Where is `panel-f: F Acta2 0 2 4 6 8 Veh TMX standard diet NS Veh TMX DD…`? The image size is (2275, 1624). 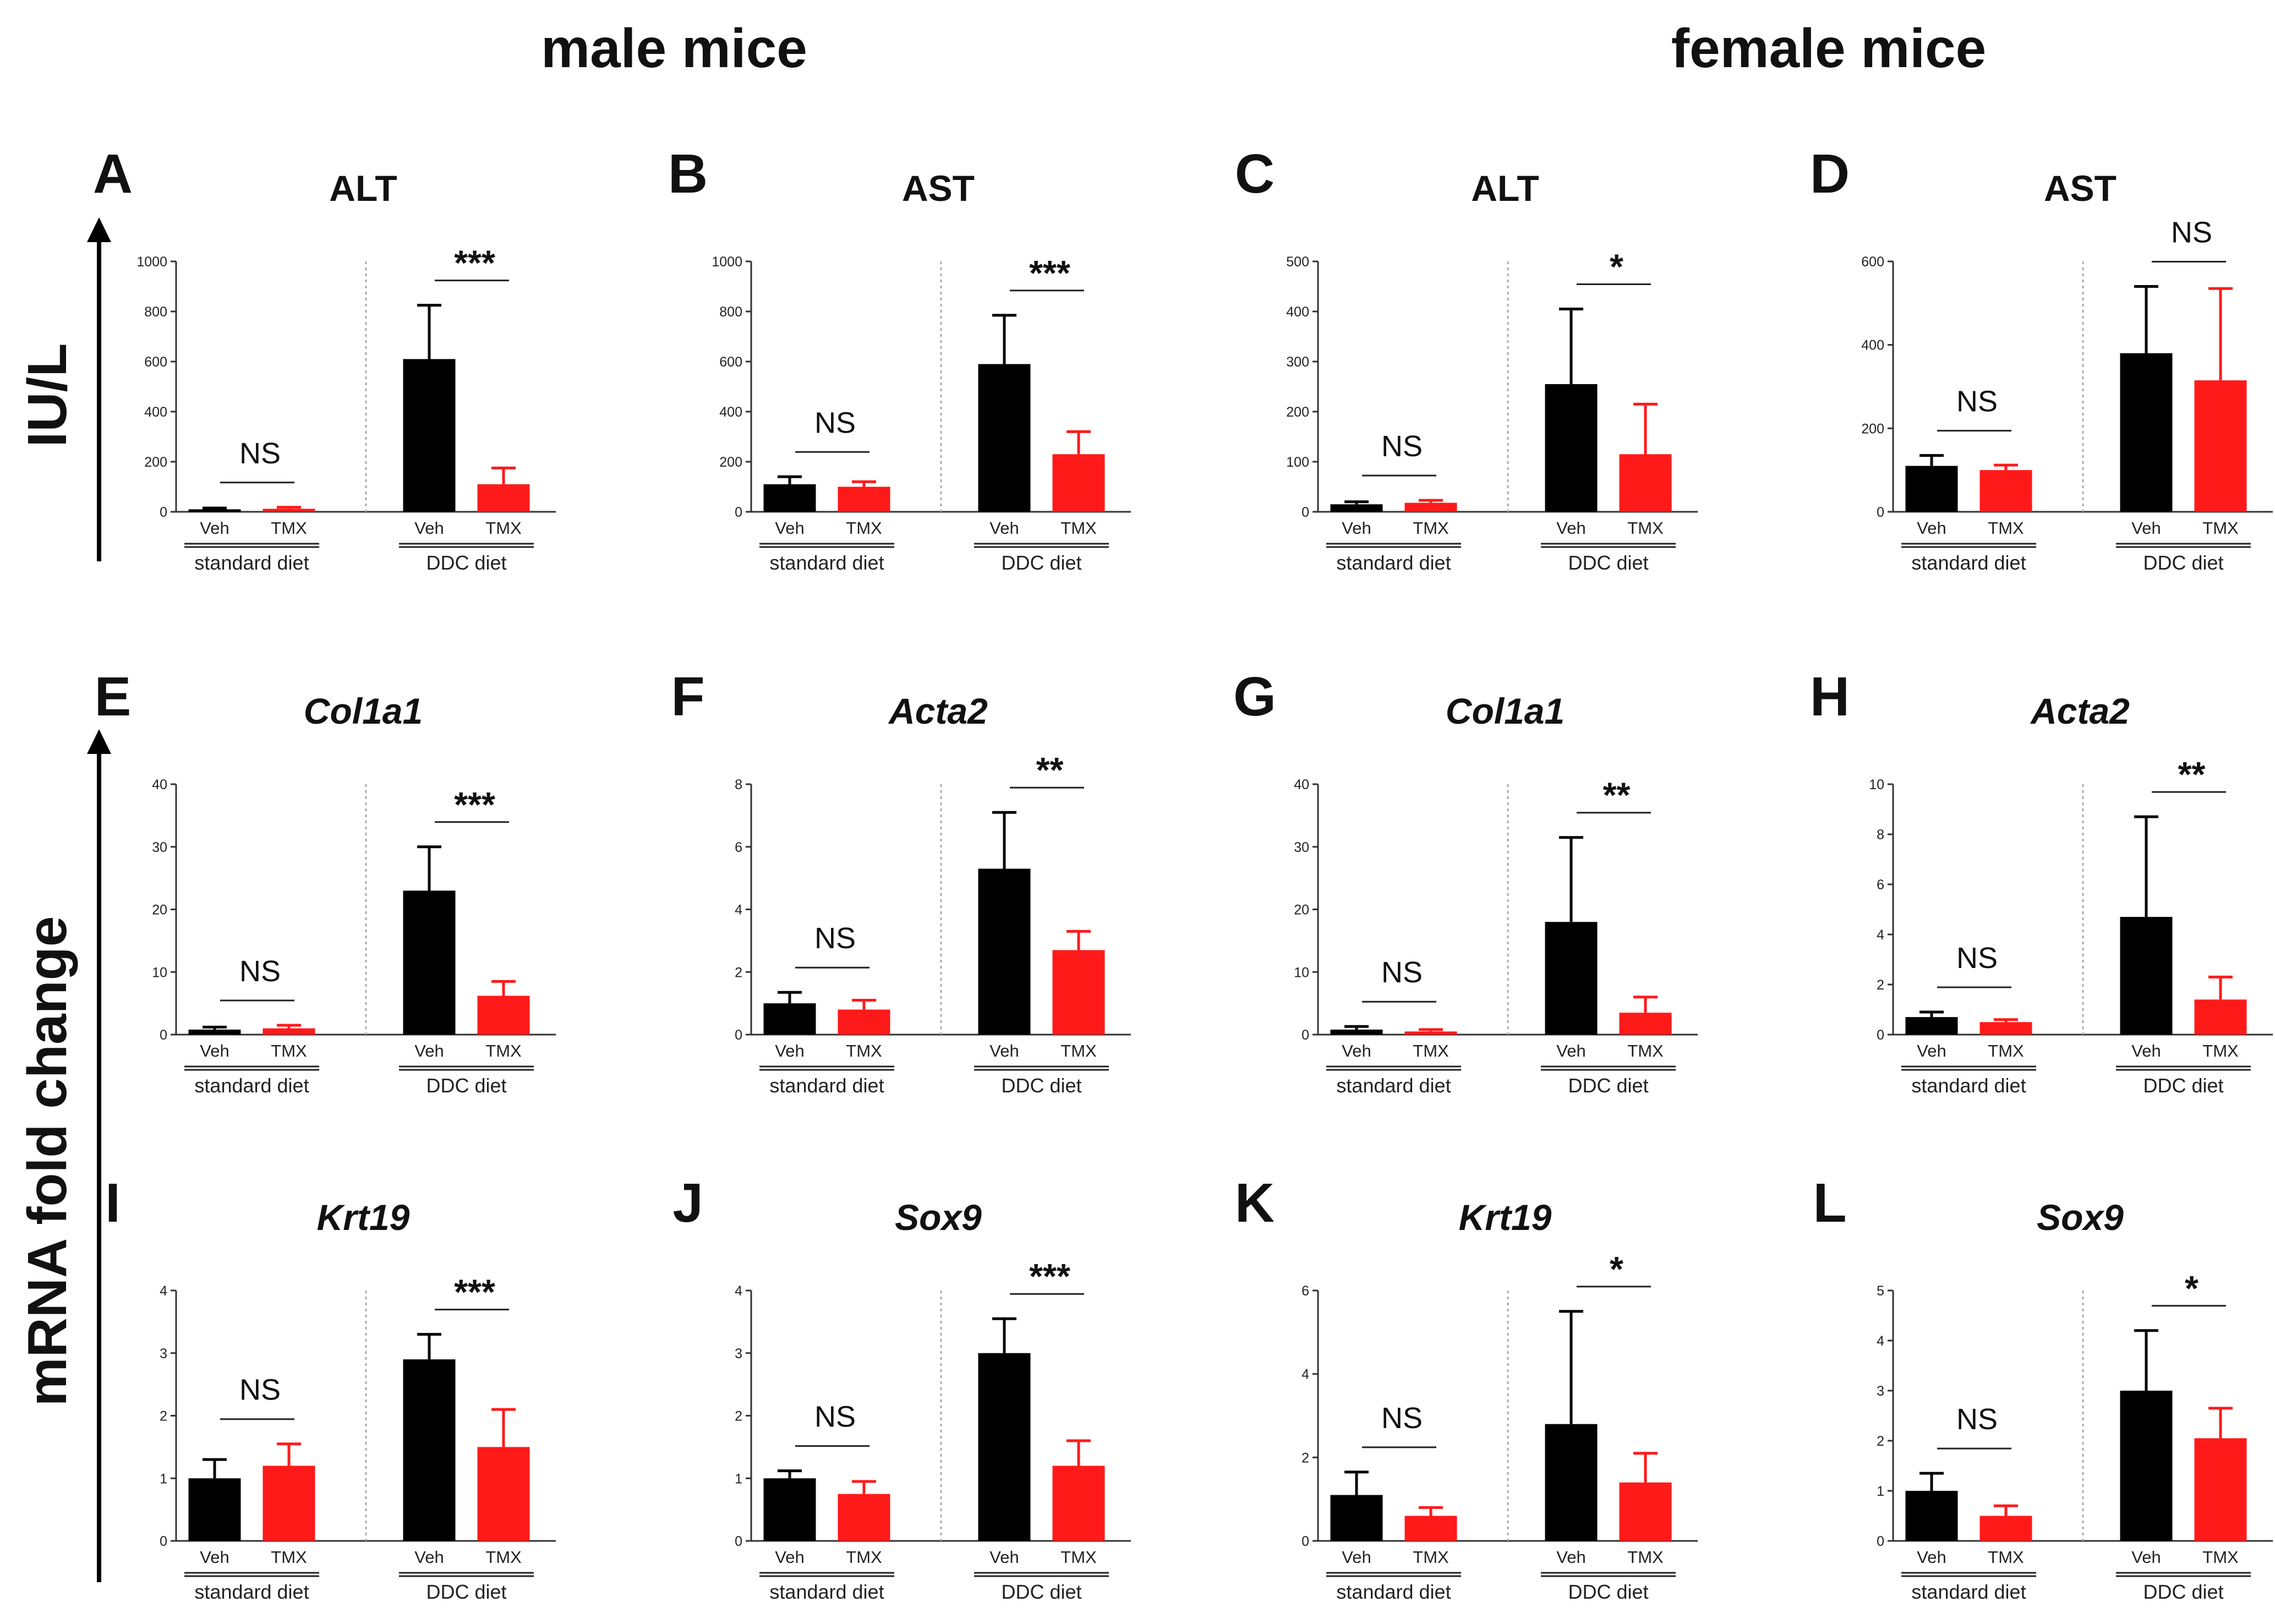
panel-f: F Acta2 0 2 4 6 8 Veh TMX standard diet NS Veh TMX DD… is located at coordinates (901, 881).